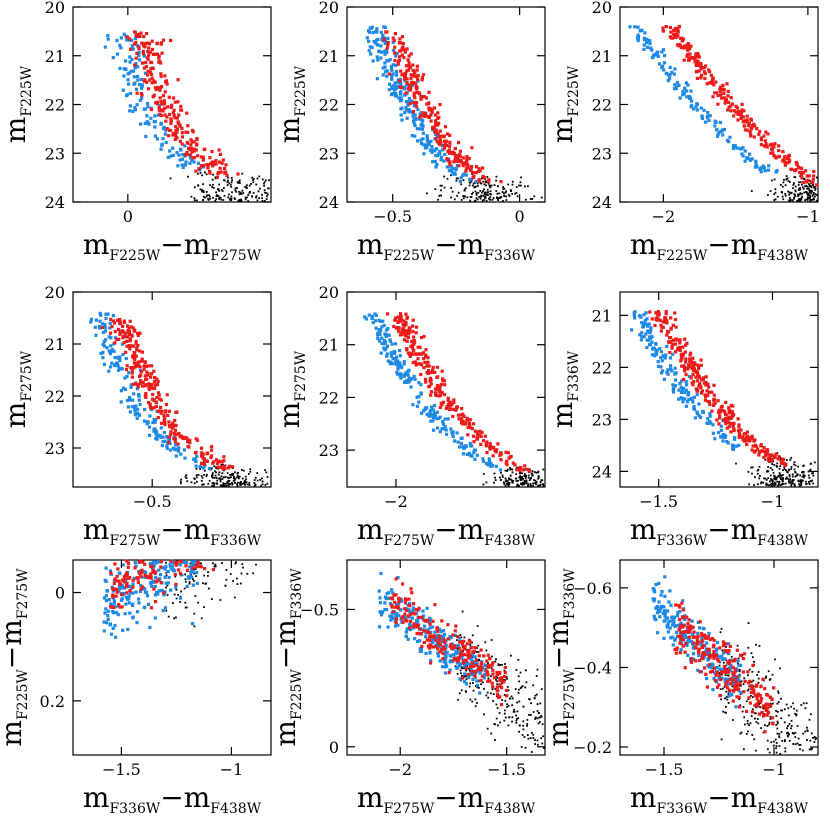 This screenshot has width=830, height=819. Describe the element at coordinates (285, 644) in the screenshot. I see `minus-m-symbol: −m` at that location.